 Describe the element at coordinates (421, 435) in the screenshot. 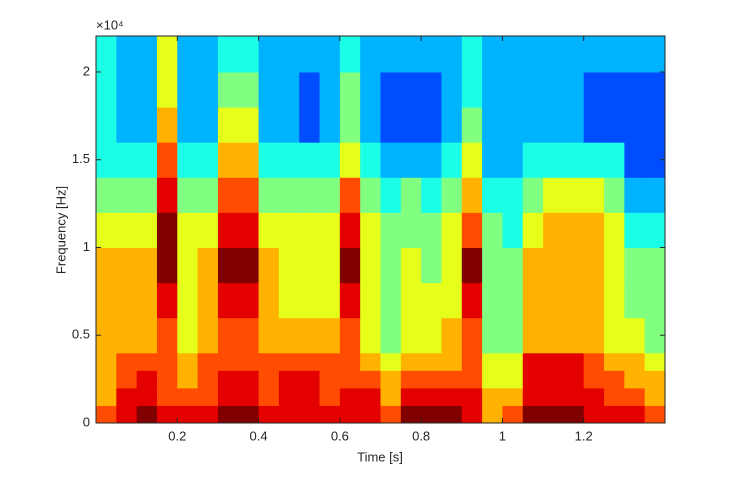

I see `x-tick-label: 0.8` at that location.